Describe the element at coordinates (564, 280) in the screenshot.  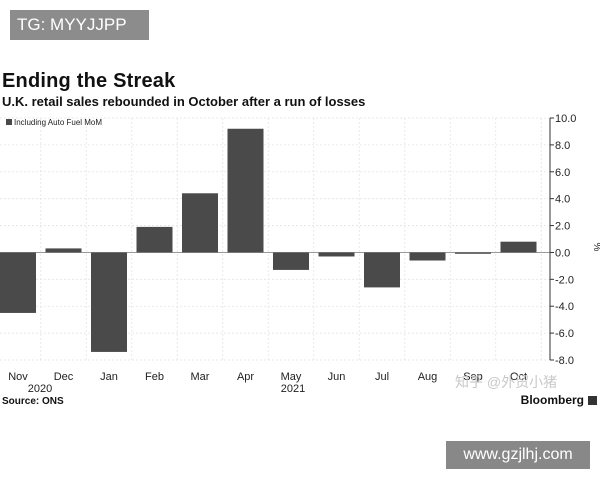
I see `y-tick-label: -2.0` at that location.